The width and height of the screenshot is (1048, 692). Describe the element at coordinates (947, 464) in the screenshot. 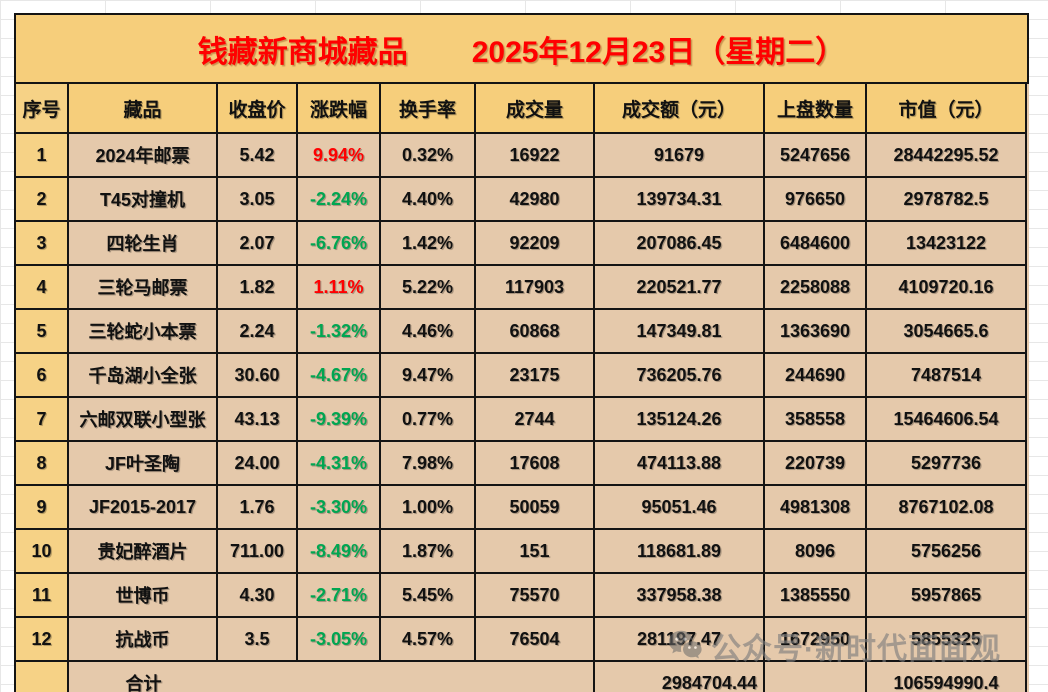

I see `cell-market-value: 5297736` at that location.